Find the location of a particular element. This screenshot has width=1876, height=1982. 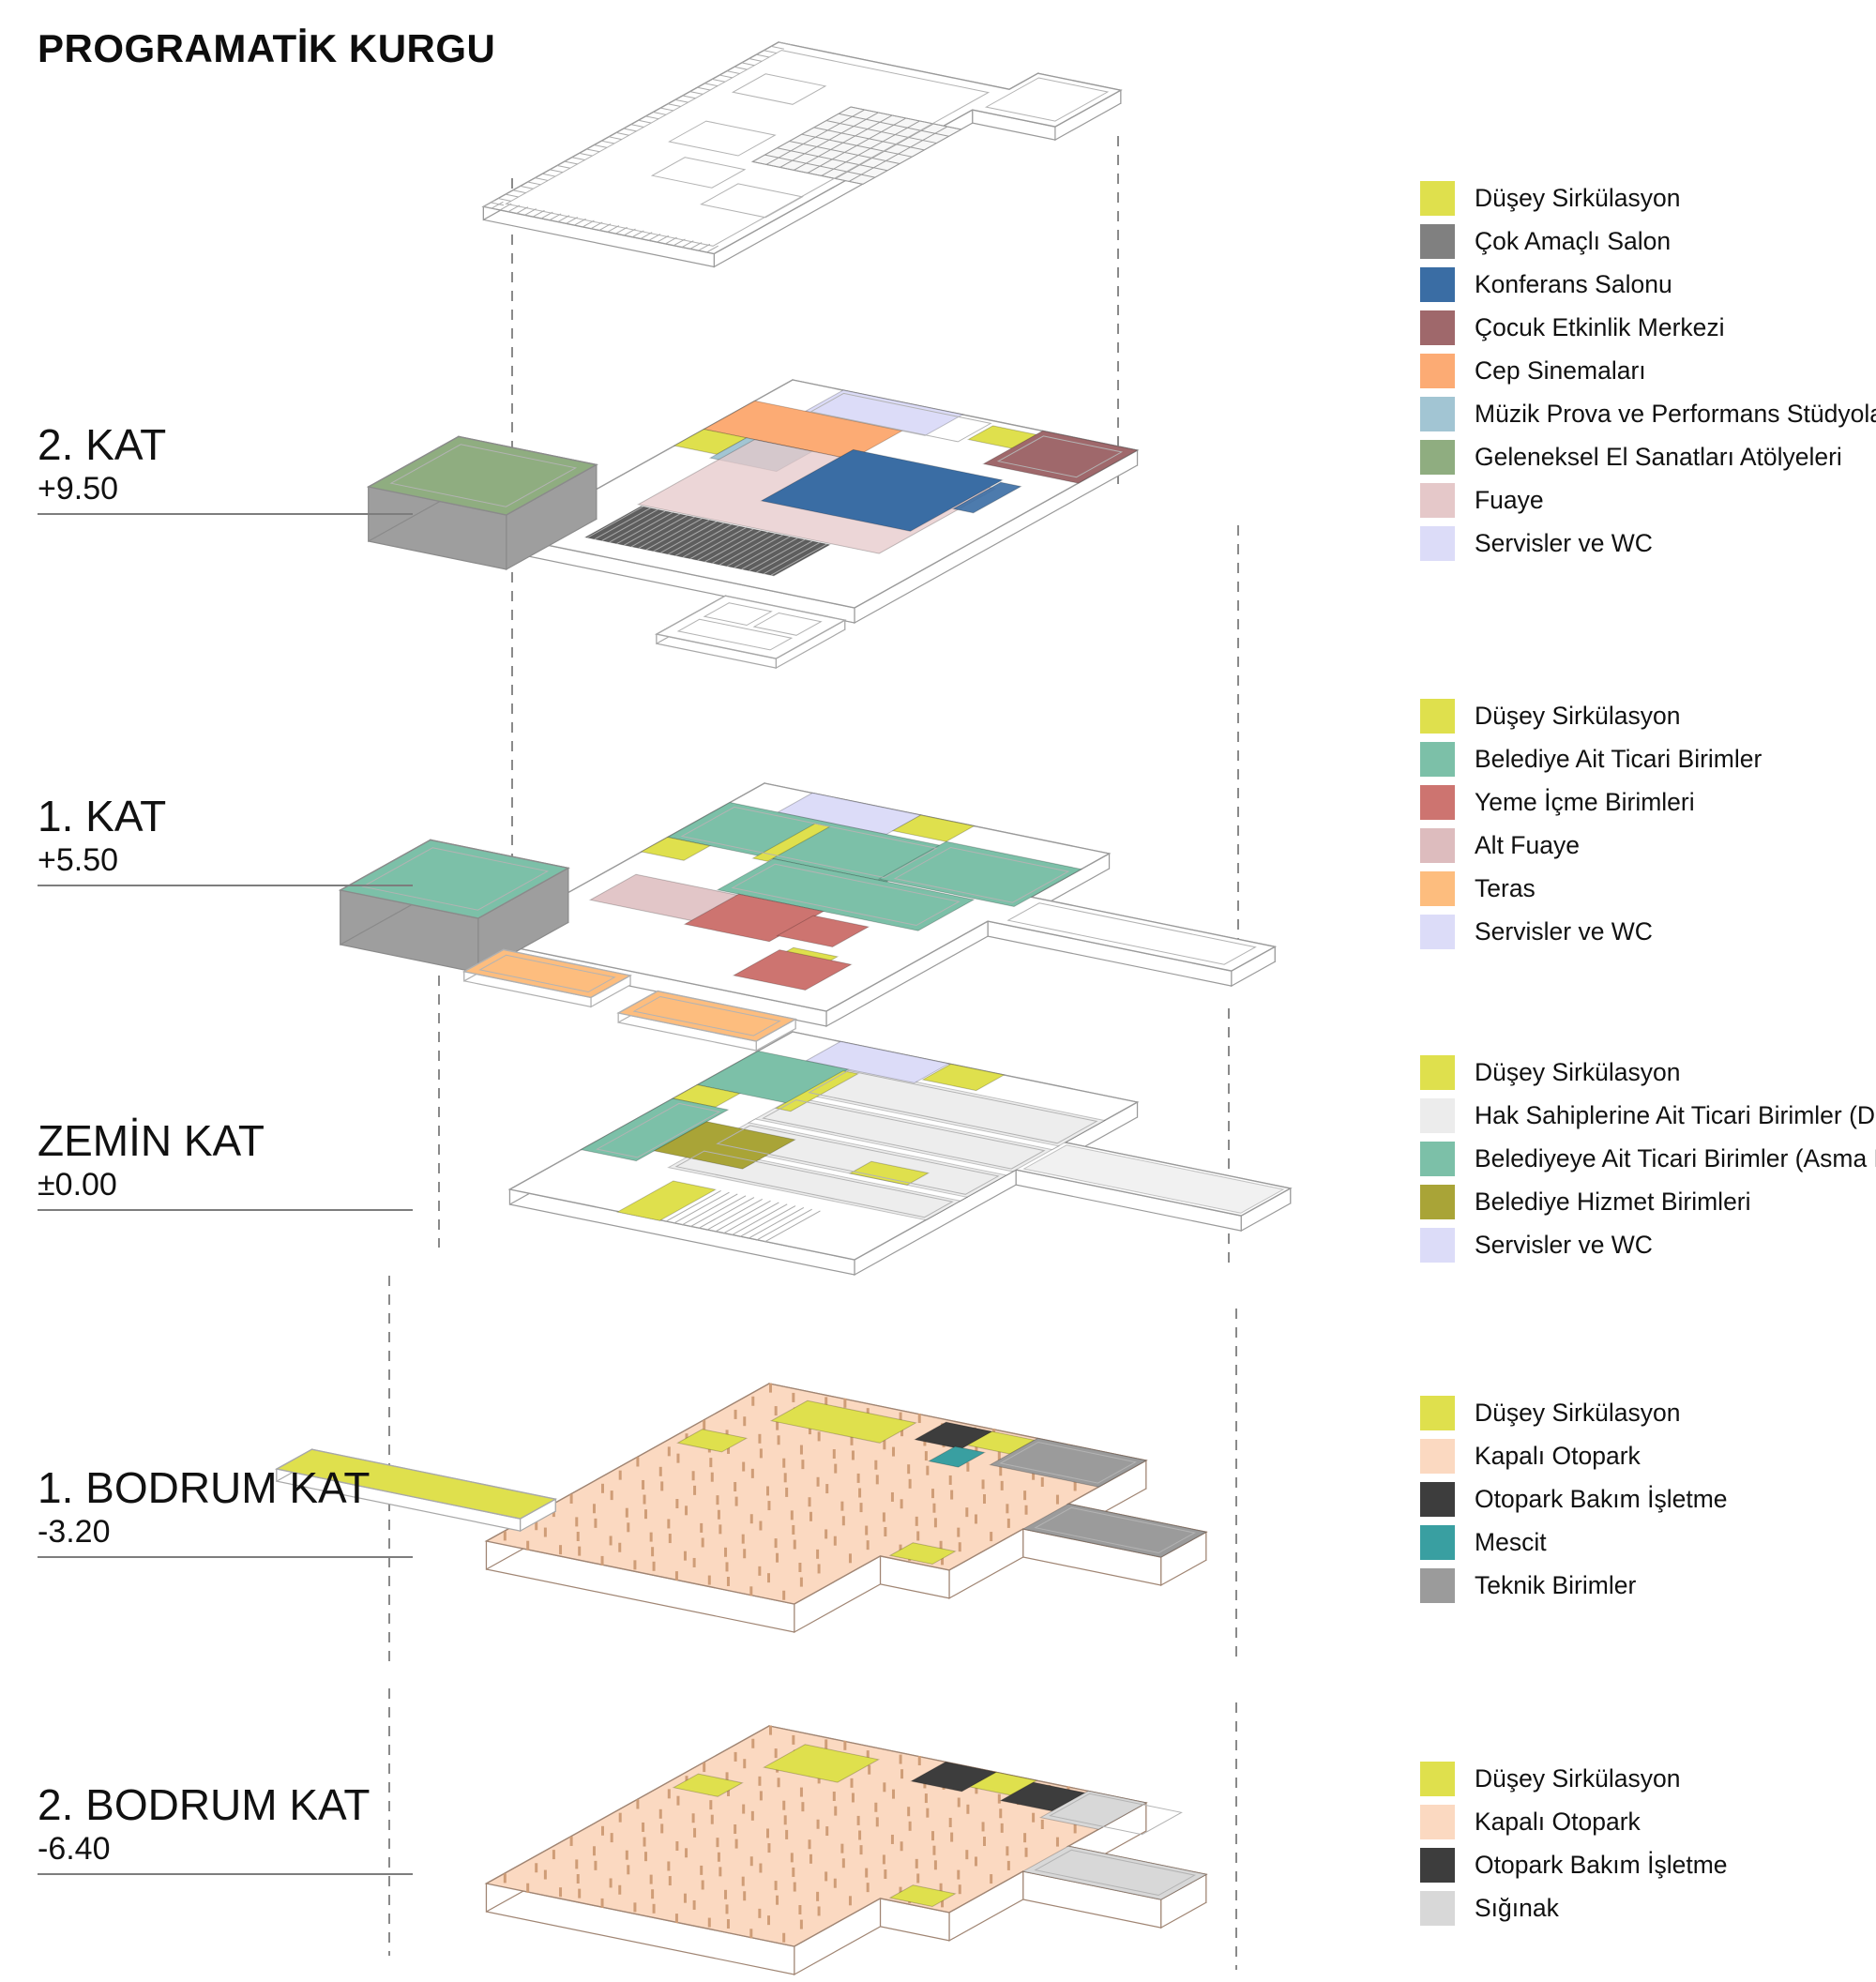

legend-item: Yeme İçme Birimleri is located at coordinates (1640, 802).